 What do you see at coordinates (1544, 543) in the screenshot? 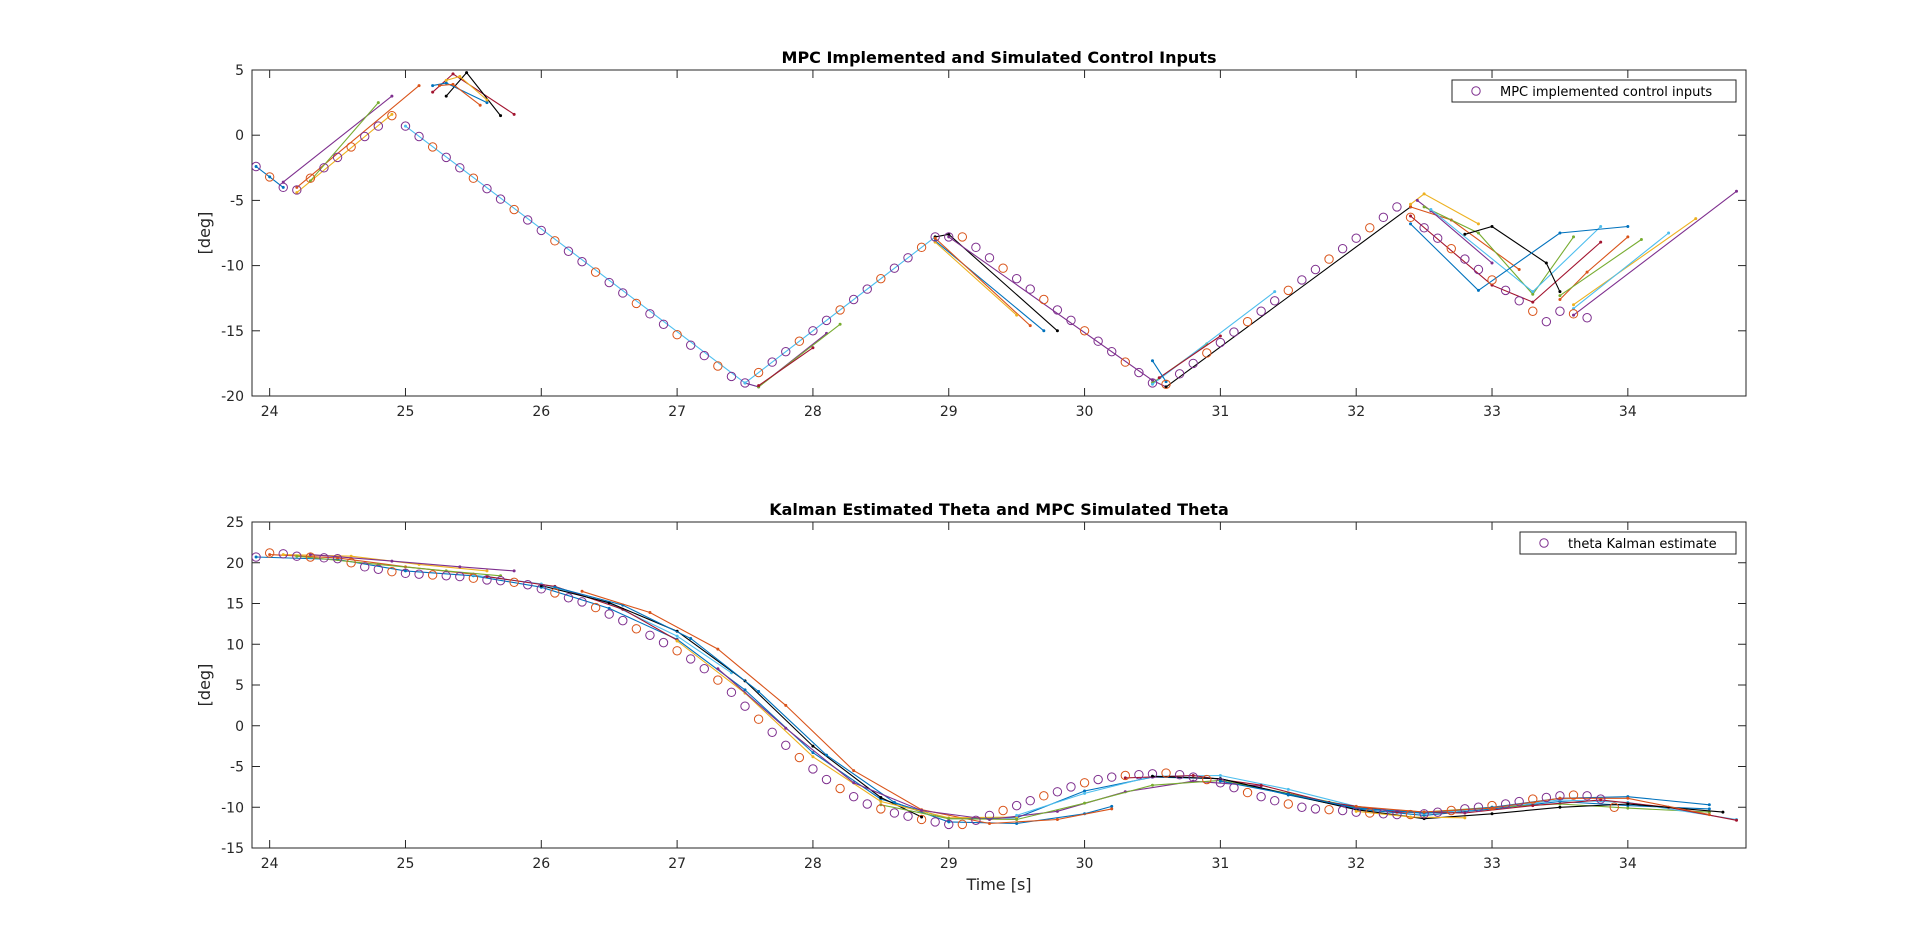
I see `bottom-legend-marker` at bounding box center [1544, 543].